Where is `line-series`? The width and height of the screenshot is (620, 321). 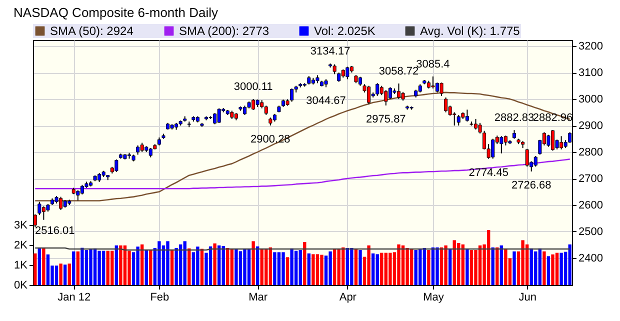 line-series is located at coordinates (302, 174).